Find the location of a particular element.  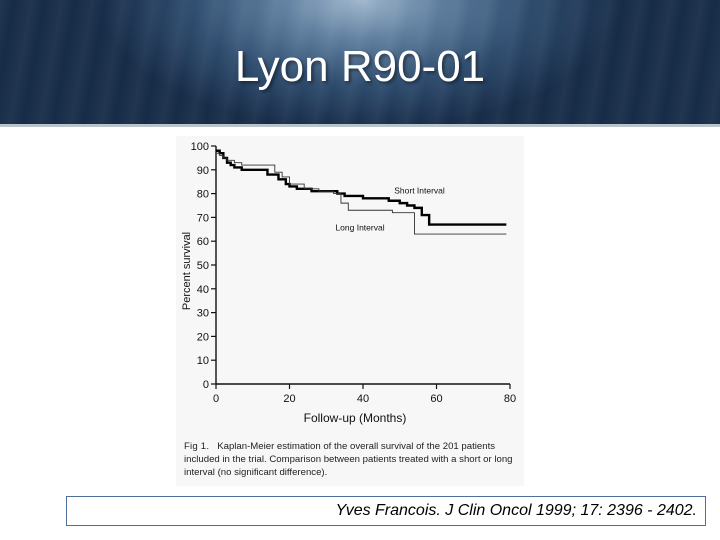

long-interval-curve is located at coordinates (361, 193).